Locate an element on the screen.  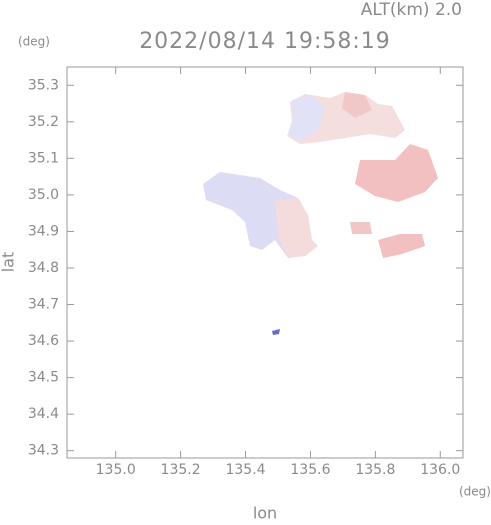
y-tick-label: 35.3 is located at coordinates (43, 85).